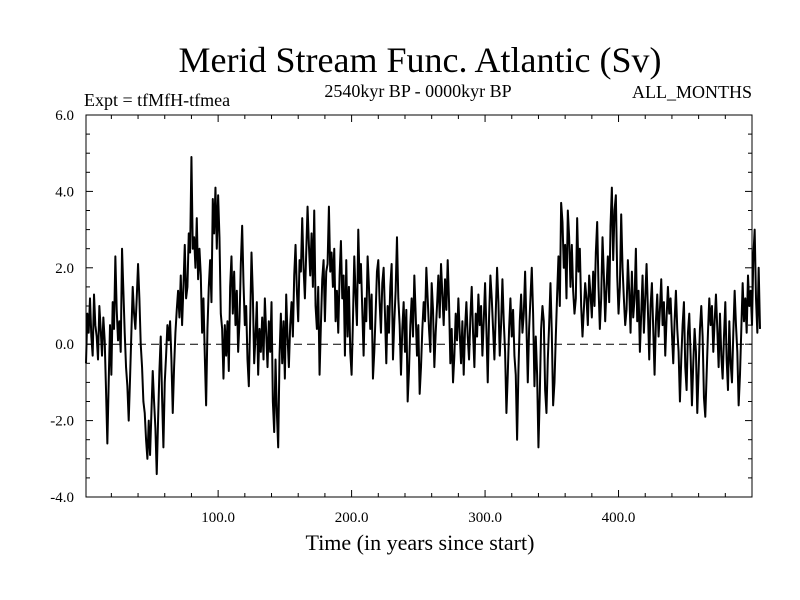  What do you see at coordinates (420, 542) in the screenshot?
I see `x-axis-label: Time (in years since start)` at bounding box center [420, 542].